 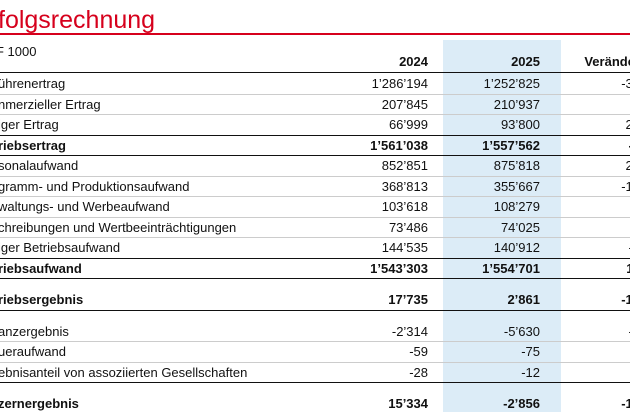 I want to click on cell: 852’851, so click(x=404, y=165).